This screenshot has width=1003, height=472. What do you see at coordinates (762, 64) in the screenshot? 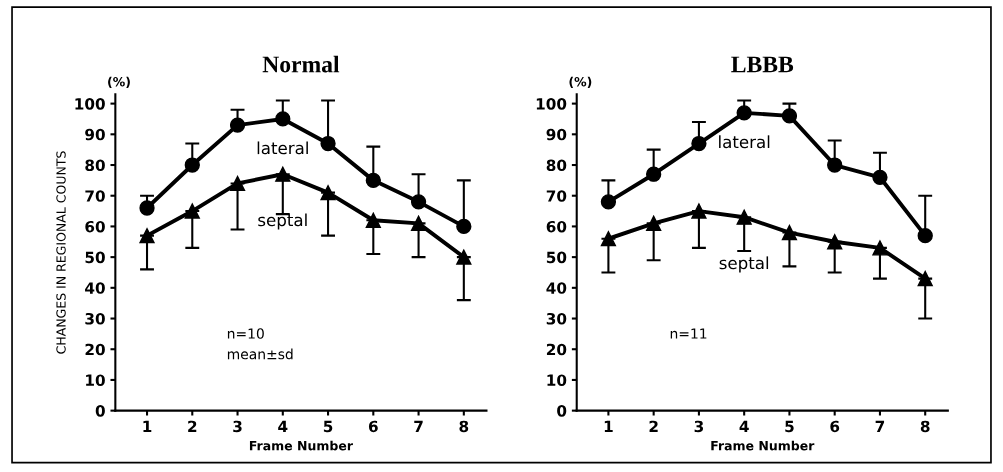
I see `chart-title: LBBB` at bounding box center [762, 64].